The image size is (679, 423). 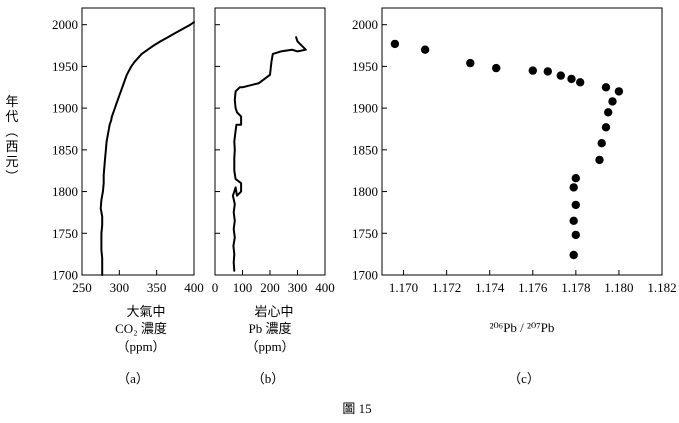 I want to click on panel-c-ytick-label: 1750, so click(x=365, y=233).